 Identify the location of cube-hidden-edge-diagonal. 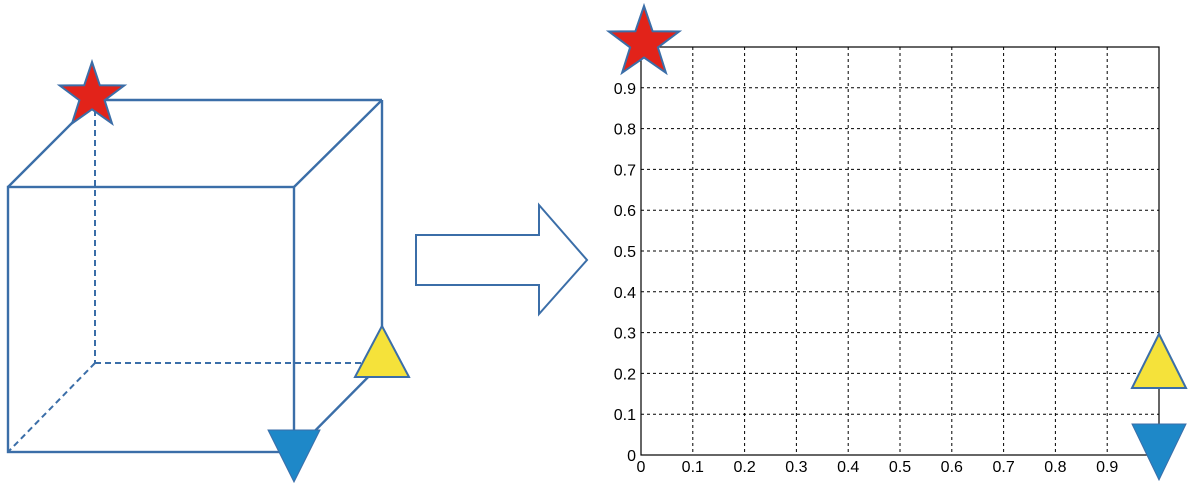
(51, 407).